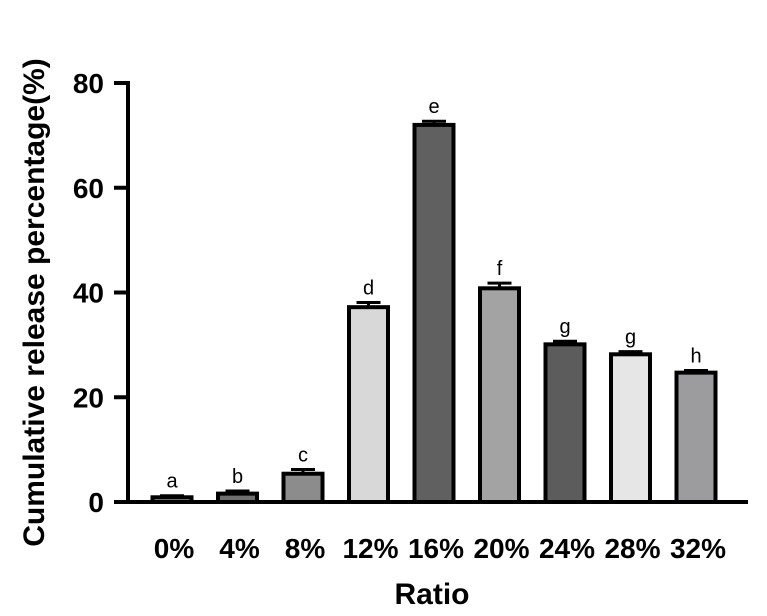 This screenshot has height=616, width=767. What do you see at coordinates (501, 548) in the screenshot?
I see `x-tick-label: 20%` at bounding box center [501, 548].